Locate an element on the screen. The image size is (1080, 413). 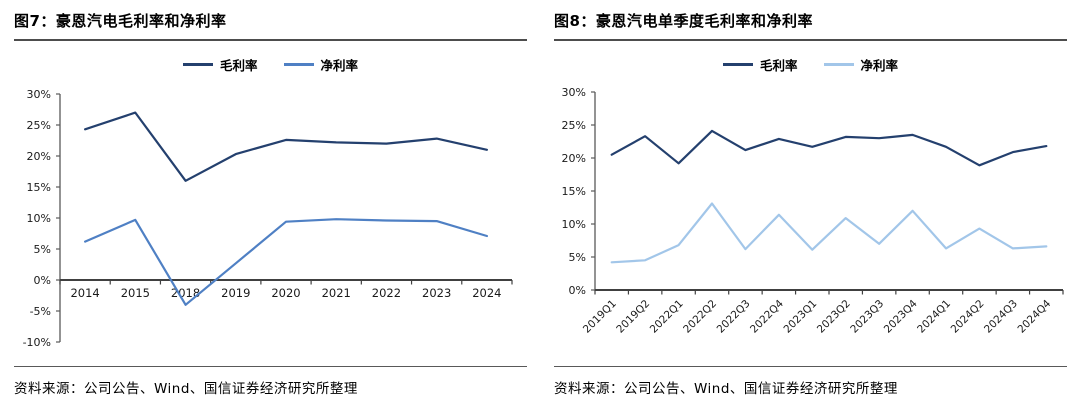
x-tick-label: 2019Q1 is located at coordinates (600, 317).